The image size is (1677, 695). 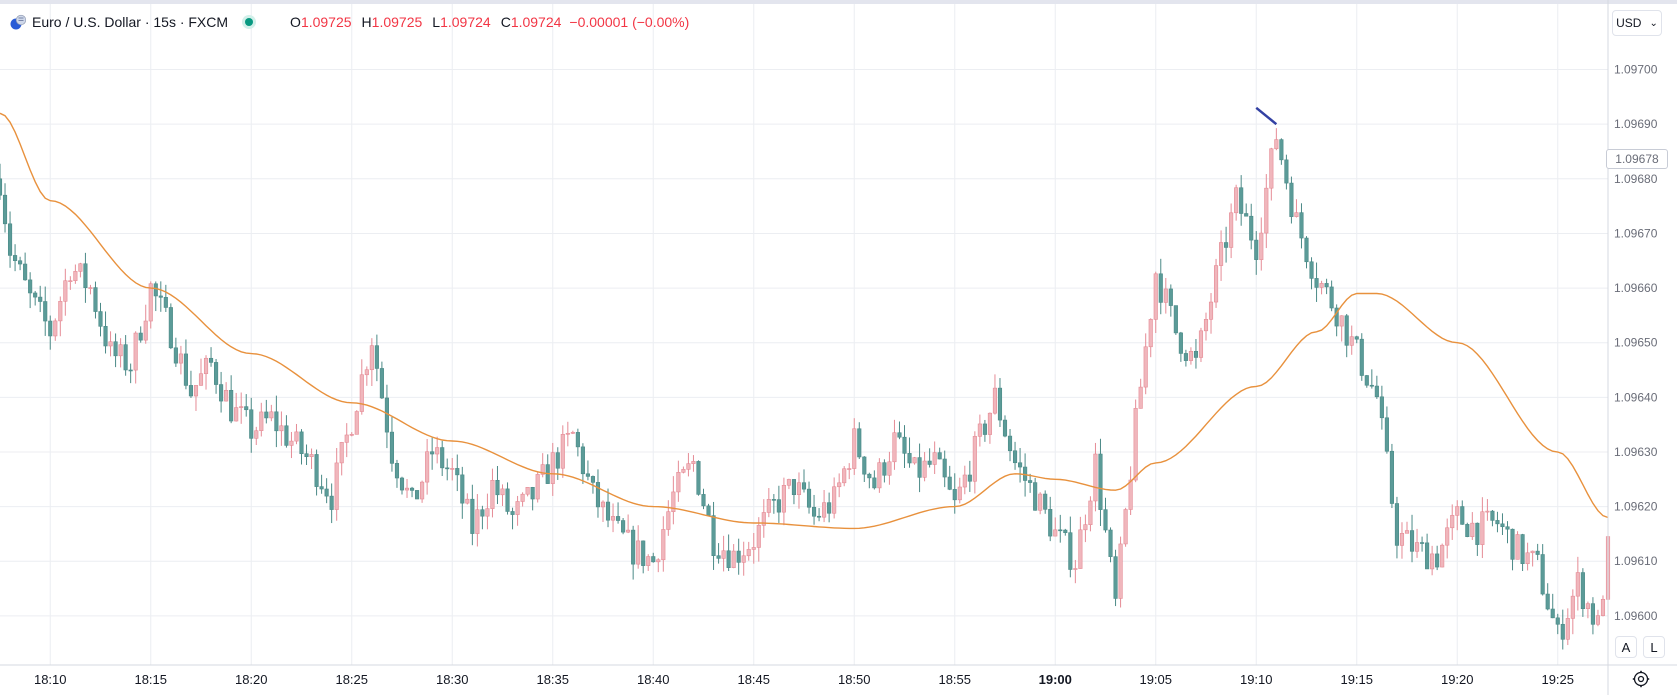 What do you see at coordinates (653, 679) in the screenshot?
I see `time-tick-label: 18:40` at bounding box center [653, 679].